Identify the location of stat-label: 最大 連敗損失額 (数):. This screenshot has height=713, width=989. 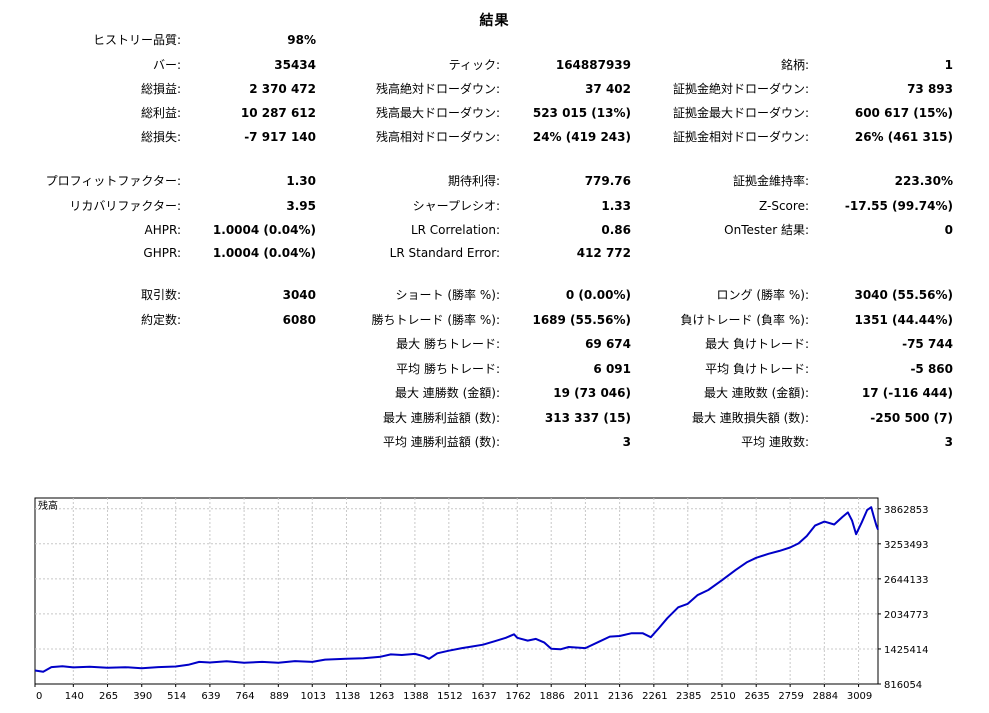
(750, 418).